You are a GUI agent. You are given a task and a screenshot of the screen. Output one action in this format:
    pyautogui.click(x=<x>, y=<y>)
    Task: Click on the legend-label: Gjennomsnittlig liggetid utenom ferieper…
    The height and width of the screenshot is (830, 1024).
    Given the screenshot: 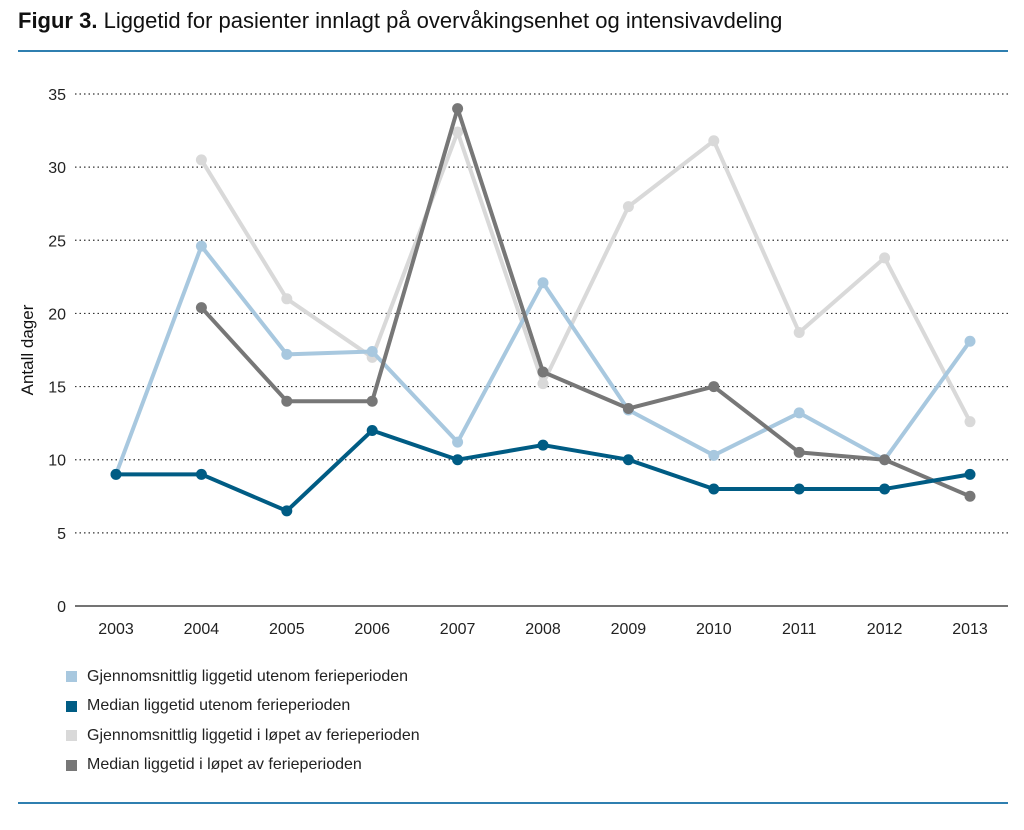 What is the action you would take?
    pyautogui.click(x=248, y=676)
    